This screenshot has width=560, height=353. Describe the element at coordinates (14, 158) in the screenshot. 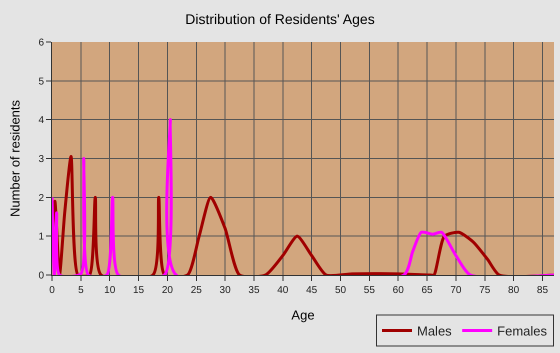

I see `y-axis-title: Number of residents` at that location.